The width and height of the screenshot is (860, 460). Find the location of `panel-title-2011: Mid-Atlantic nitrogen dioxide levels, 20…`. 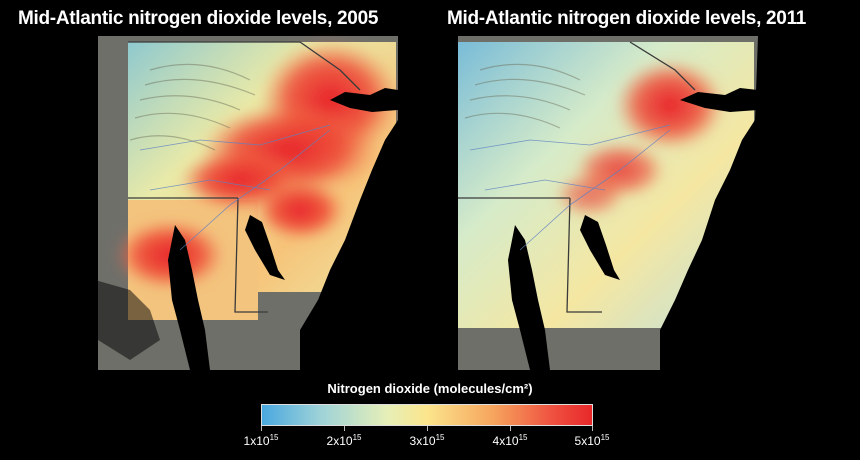

panel-title-2011: Mid-Atlantic nitrogen dioxide levels, 20… is located at coordinates (627, 18).